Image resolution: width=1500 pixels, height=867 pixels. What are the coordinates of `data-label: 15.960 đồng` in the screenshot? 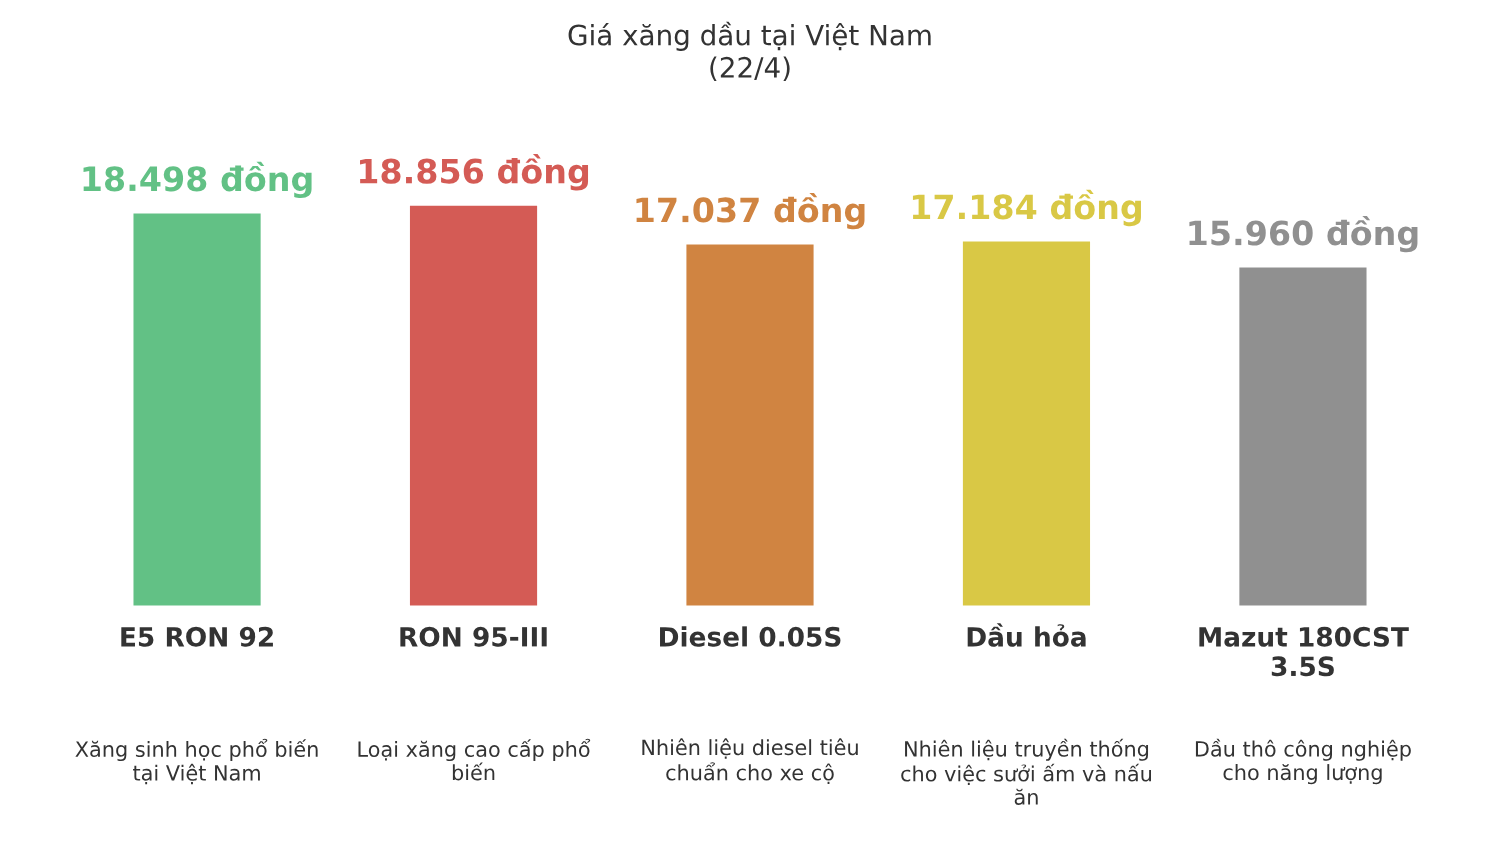 It's located at (1303, 234).